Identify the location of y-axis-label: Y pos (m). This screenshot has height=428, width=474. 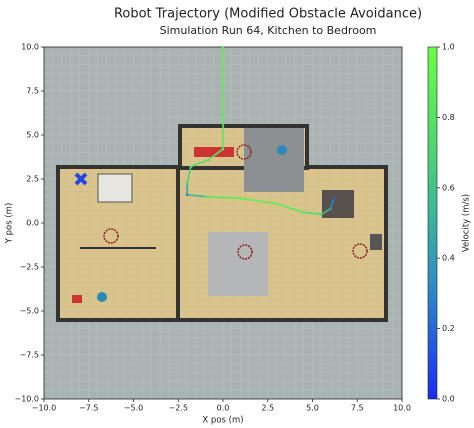
(10, 224).